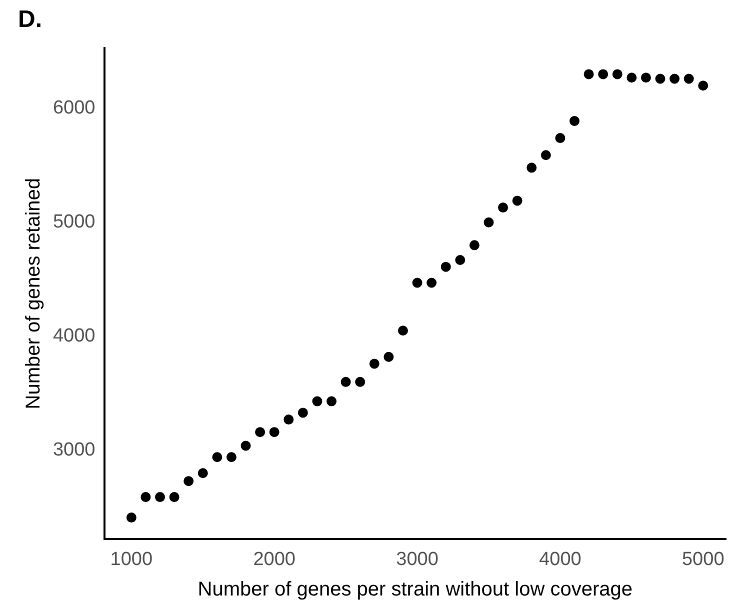  I want to click on x-tick-label: 5000, so click(703, 559).